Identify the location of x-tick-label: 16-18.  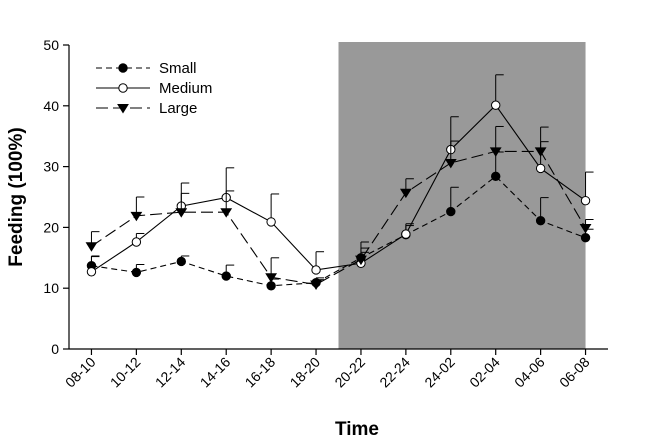
(260, 372).